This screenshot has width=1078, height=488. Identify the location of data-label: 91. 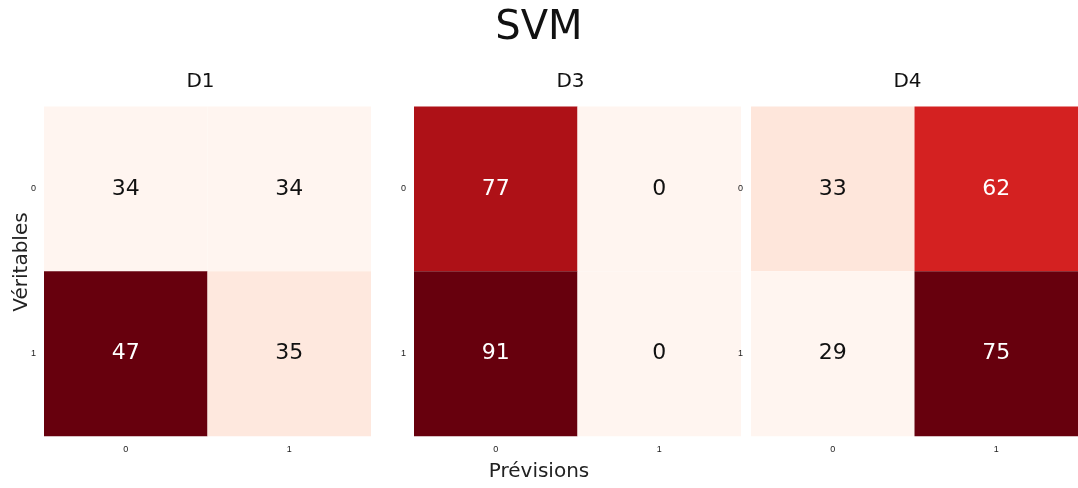
(495, 352).